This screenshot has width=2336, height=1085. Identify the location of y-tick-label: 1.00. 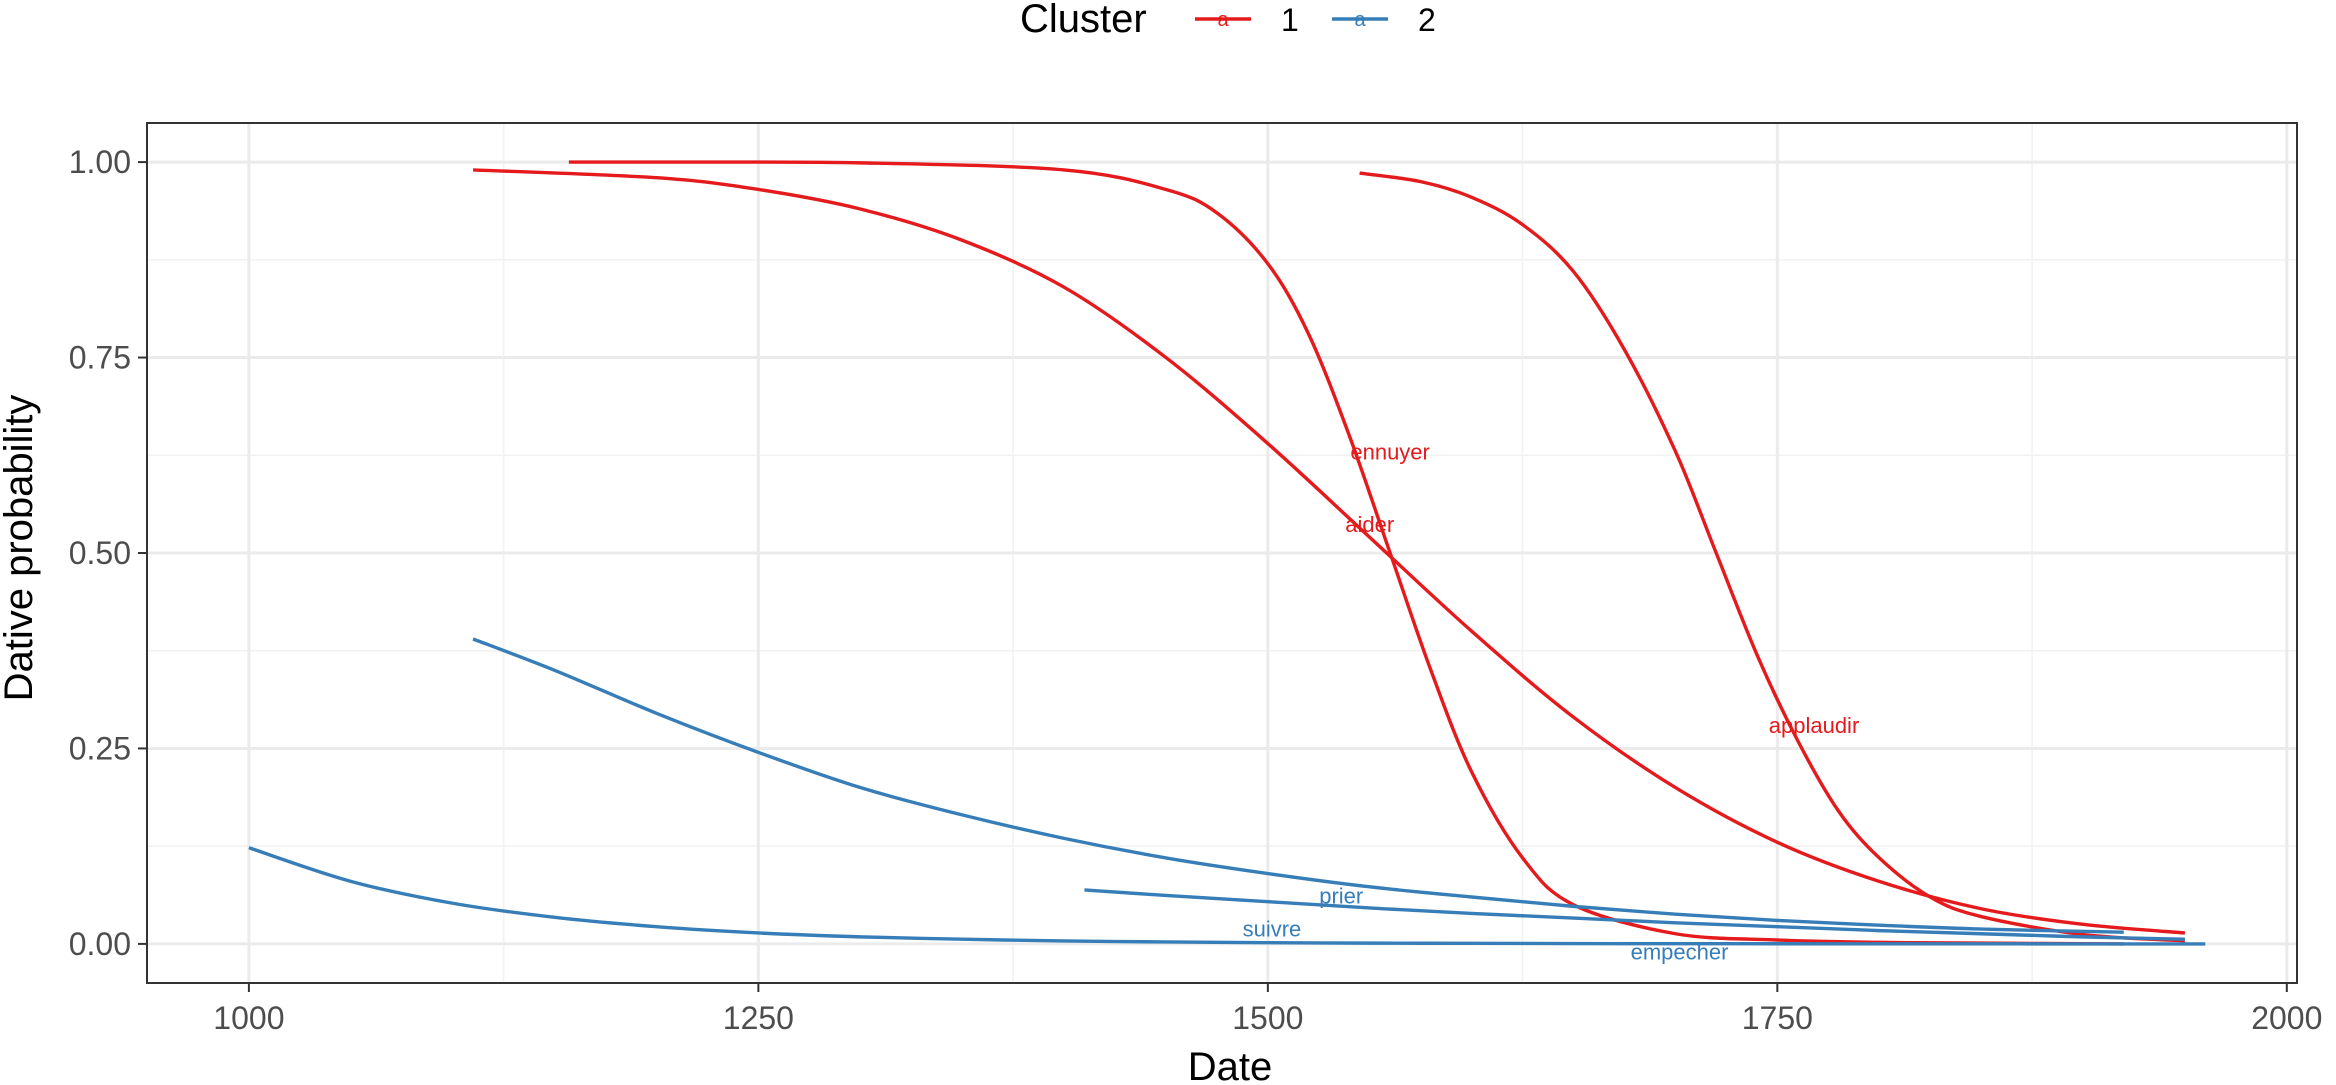
(100, 162).